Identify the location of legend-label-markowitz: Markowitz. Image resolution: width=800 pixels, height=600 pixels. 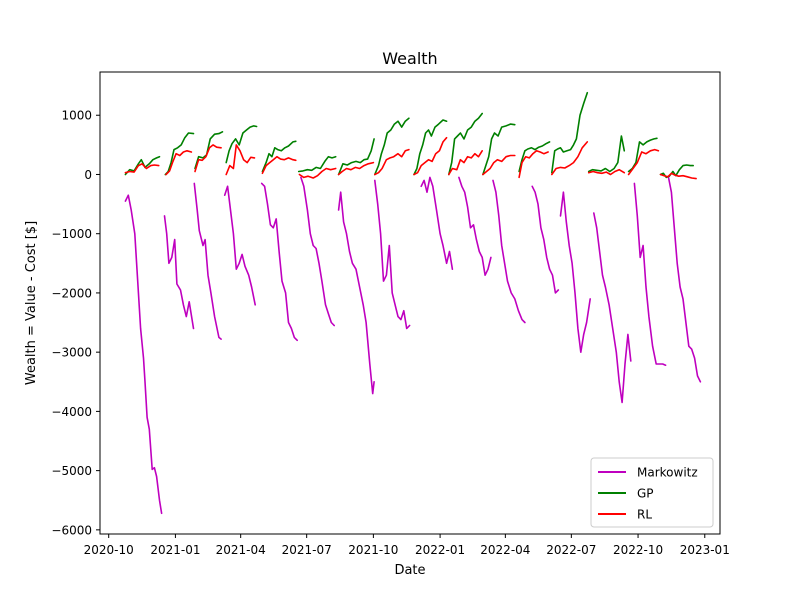
(667, 473).